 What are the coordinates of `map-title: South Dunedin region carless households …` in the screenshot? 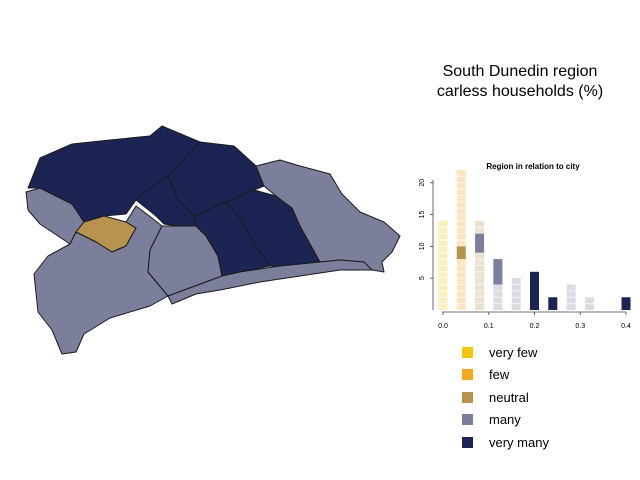 It's located at (520, 82).